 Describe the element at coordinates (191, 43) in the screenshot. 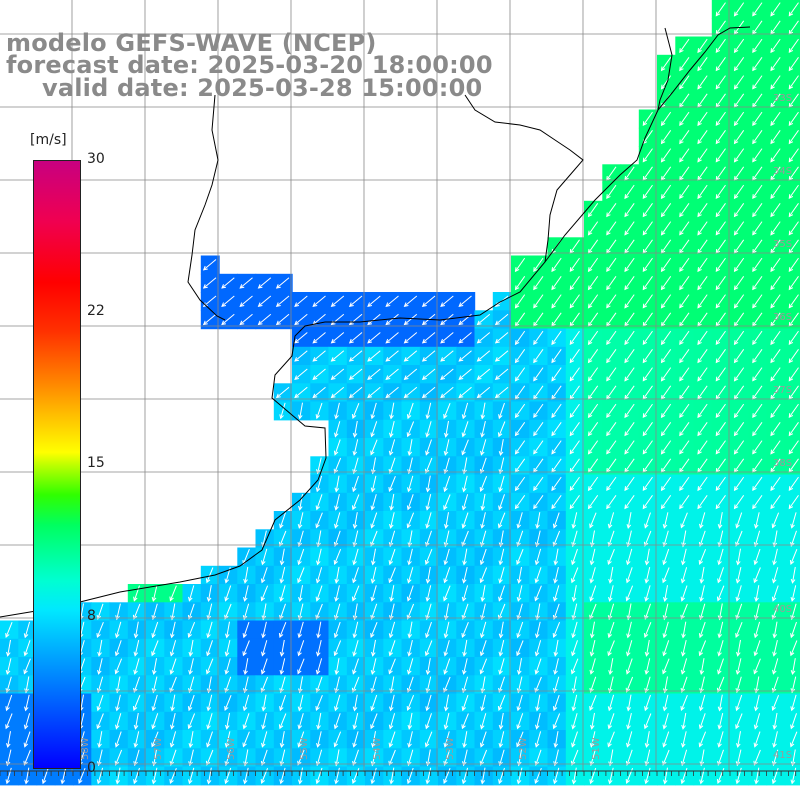

I see `model-title: modelo GEFS-WAVE (NCEP)` at that location.